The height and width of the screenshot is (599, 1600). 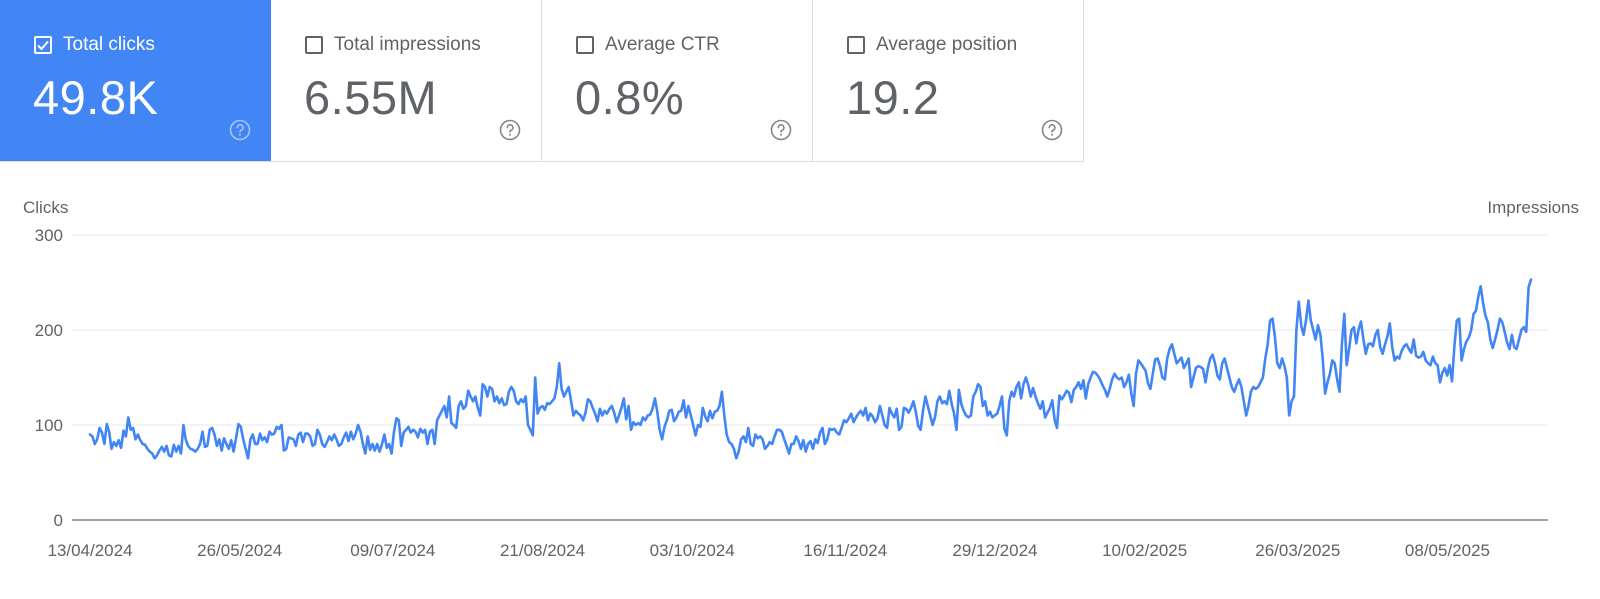 What do you see at coordinates (96, 97) in the screenshot?
I see `card-value: 49.8K` at bounding box center [96, 97].